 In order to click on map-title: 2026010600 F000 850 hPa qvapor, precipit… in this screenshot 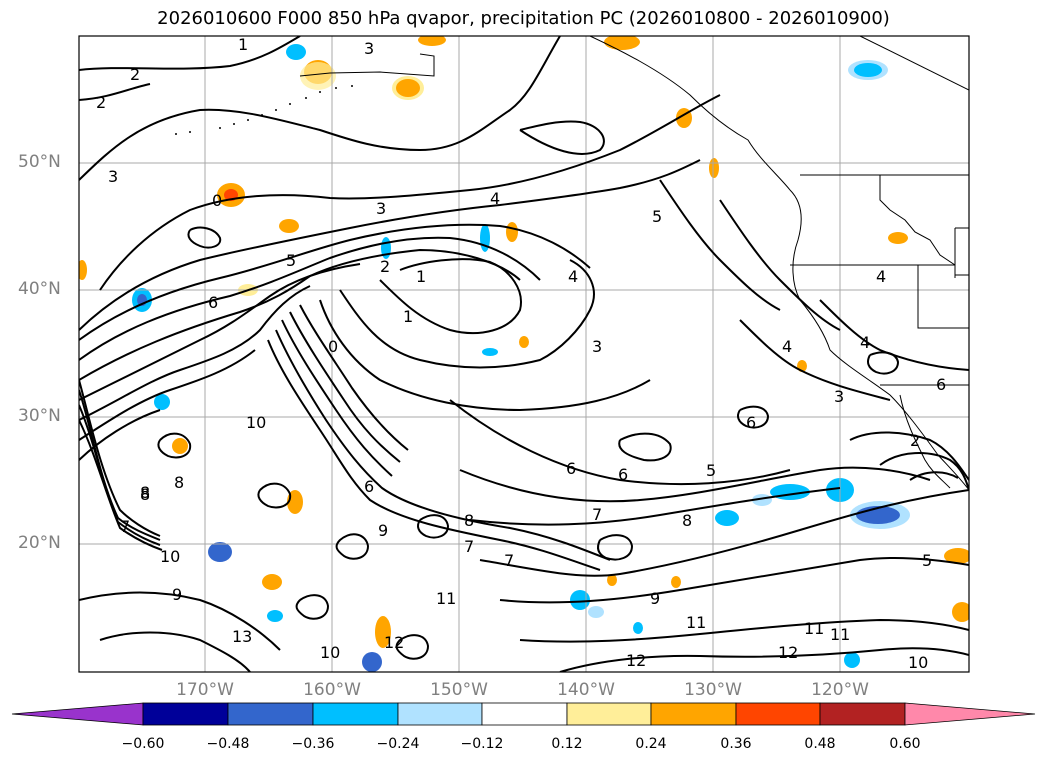, I will do `click(523, 18)`.